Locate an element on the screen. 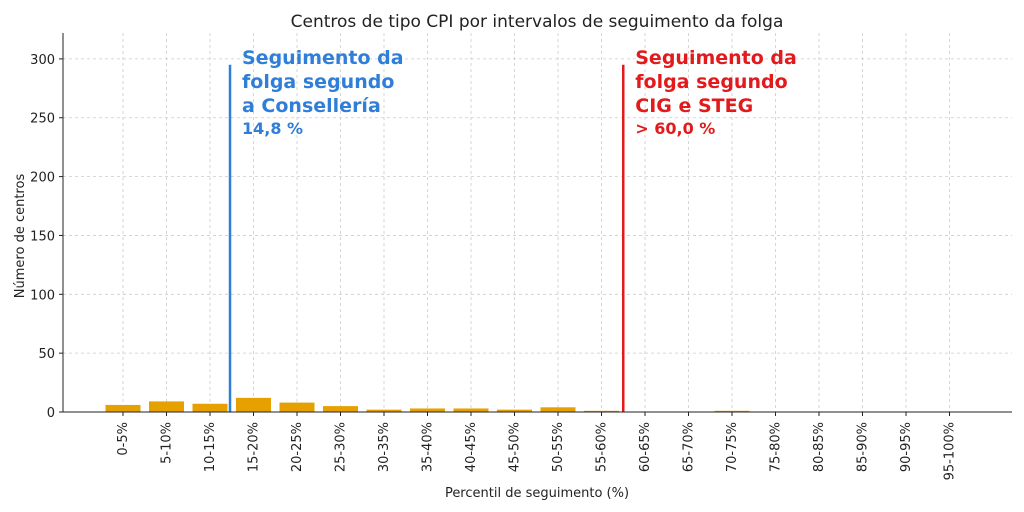  x-tick-label: 40-45% is located at coordinates (471, 447).